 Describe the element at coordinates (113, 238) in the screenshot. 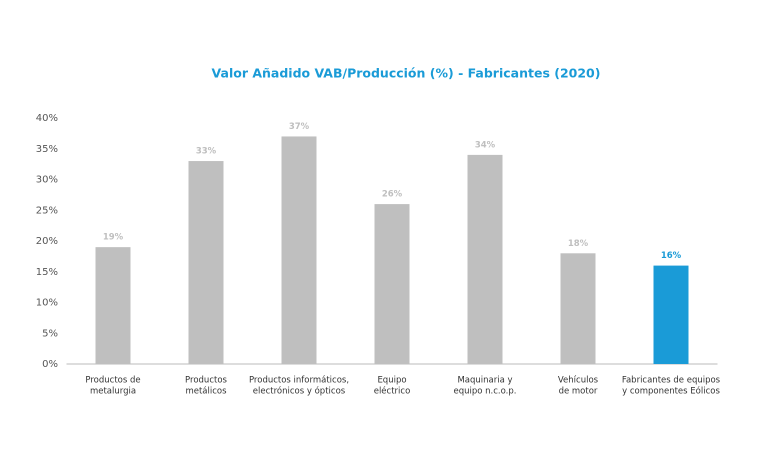

I see `value-label: 19%` at that location.